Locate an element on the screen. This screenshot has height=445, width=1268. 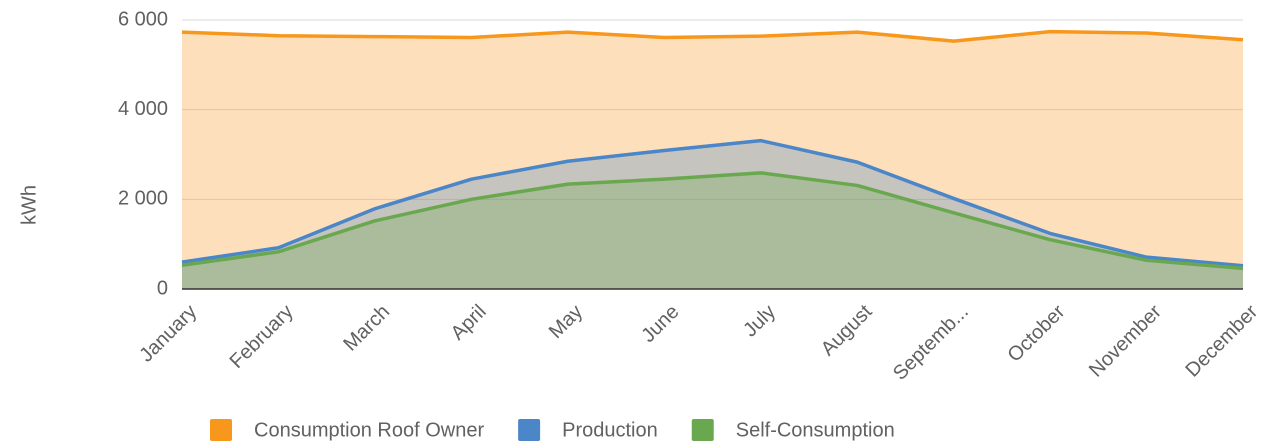
x-tick-label: July is located at coordinates (759, 321).